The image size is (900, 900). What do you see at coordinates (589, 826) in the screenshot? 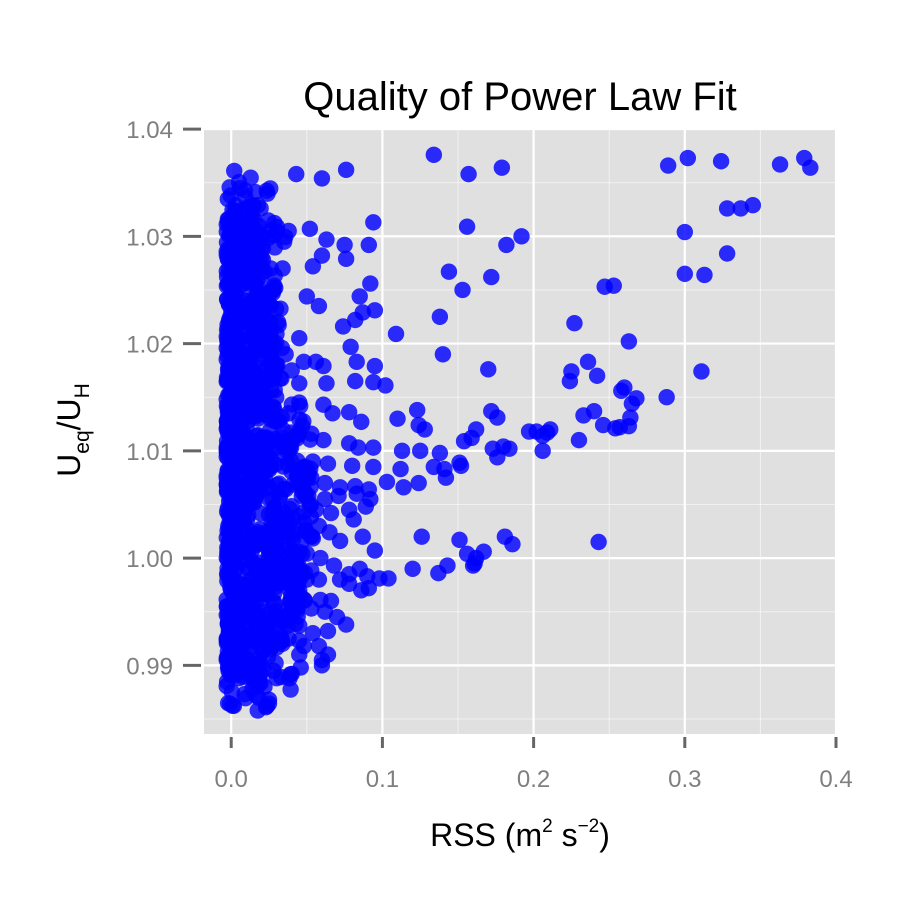
I see `x-label-sup-2: −2` at bounding box center [589, 826].